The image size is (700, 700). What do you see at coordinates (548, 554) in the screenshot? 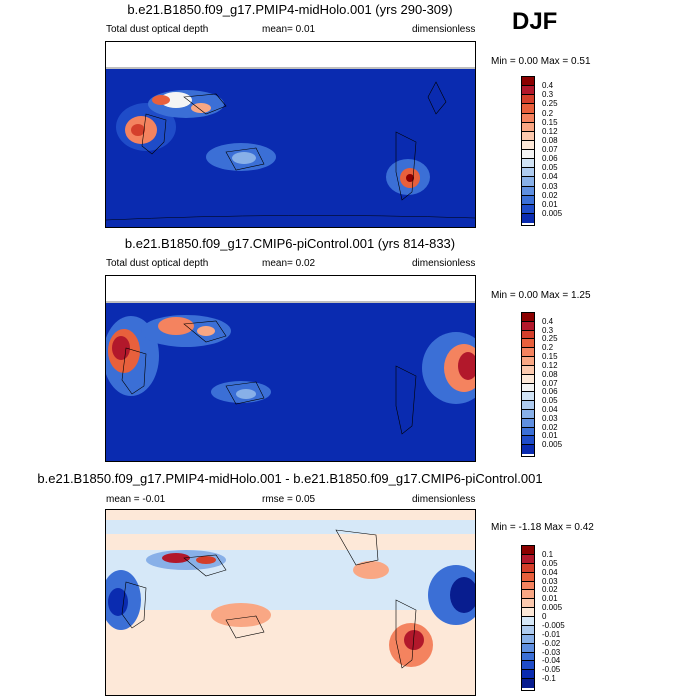
I see `colorbar-tick-label: 0.1` at bounding box center [548, 554].